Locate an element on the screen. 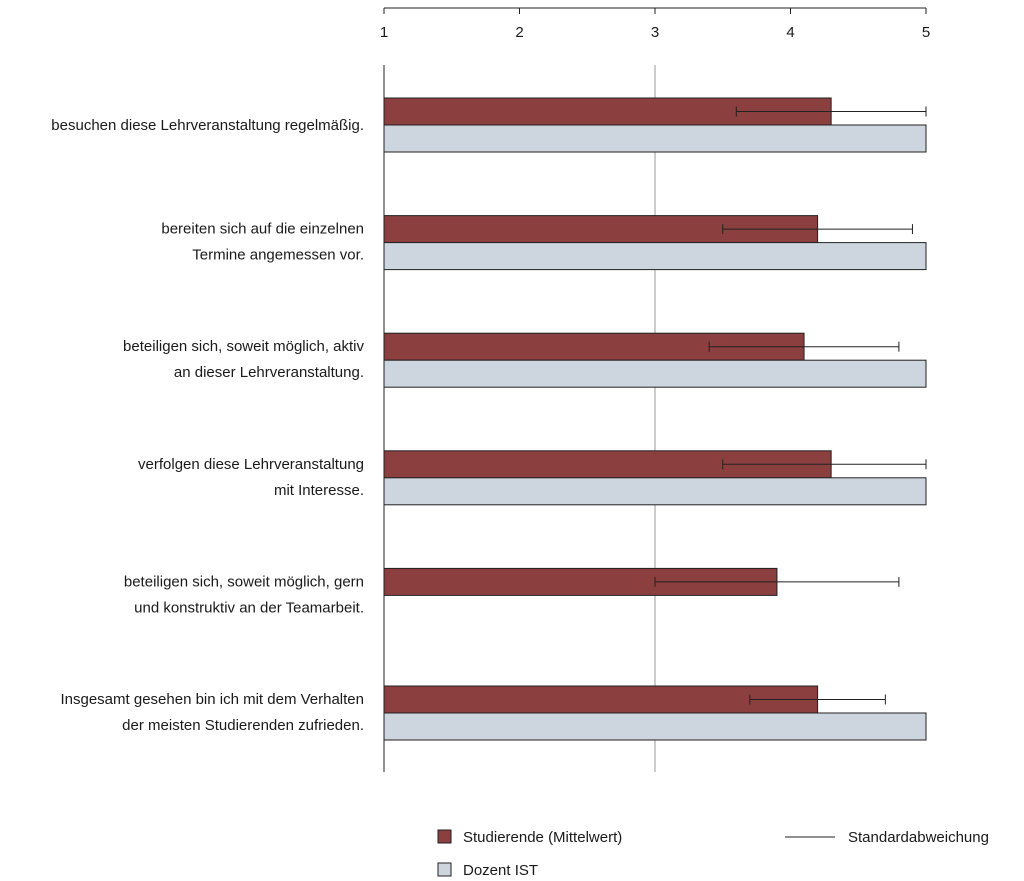 This screenshot has height=881, width=1024. category-label: und konstruktiv an der Teamarbeit. is located at coordinates (249, 607).